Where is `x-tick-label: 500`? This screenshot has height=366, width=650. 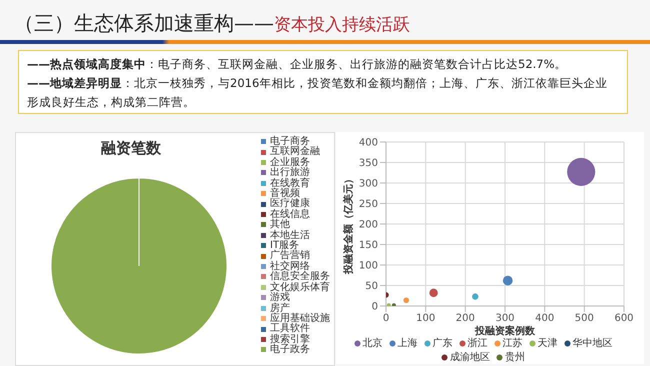
x-tick-label: 500 is located at coordinates (584, 318).